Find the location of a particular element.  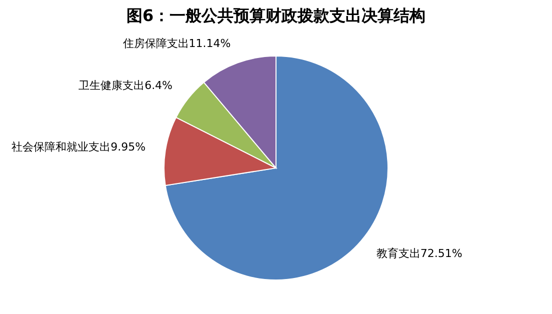

slice-label: 教育支出72.51% is located at coordinates (419, 253).